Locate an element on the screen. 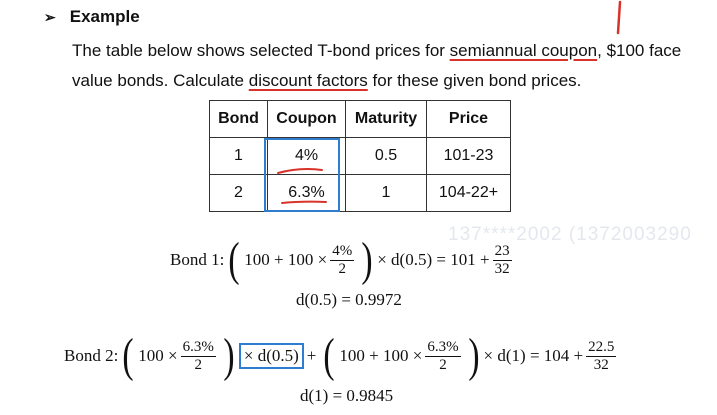 Image resolution: width=717 pixels, height=415 pixels. boxed-discount-term: × d(0.5) is located at coordinates (271, 356).